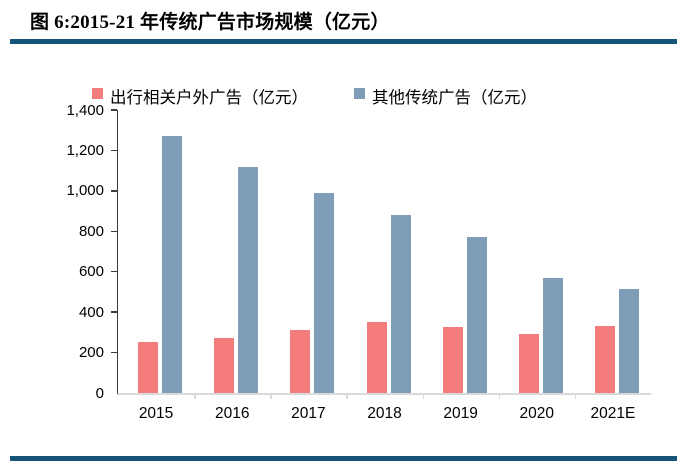 The height and width of the screenshot is (464, 683). What do you see at coordinates (454, 97) in the screenshot?
I see `legend-label: 其他传统广告（亿元）` at bounding box center [454, 97].